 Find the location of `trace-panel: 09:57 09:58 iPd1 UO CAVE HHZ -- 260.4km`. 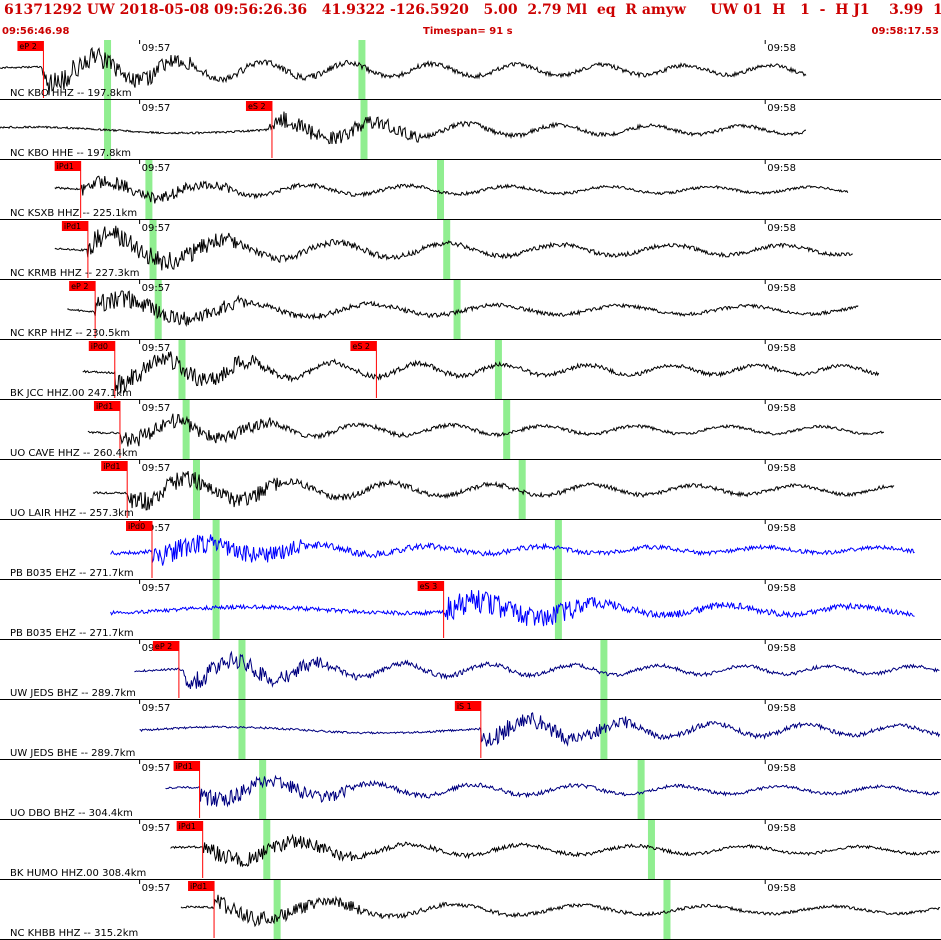

trace-panel: 09:57 09:58 iPd1 UO CAVE HHZ -- 260.4km is located at coordinates (470, 430).